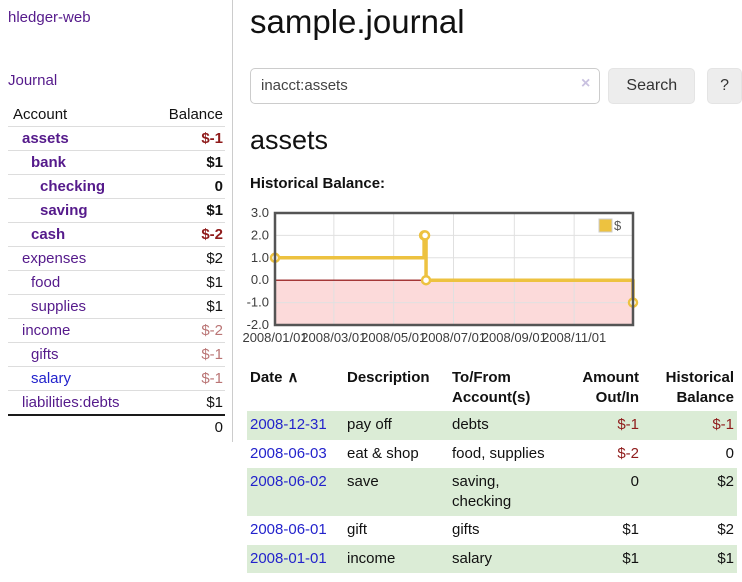  Describe the element at coordinates (64, 210) in the screenshot. I see `account-link-saving: saving` at that location.